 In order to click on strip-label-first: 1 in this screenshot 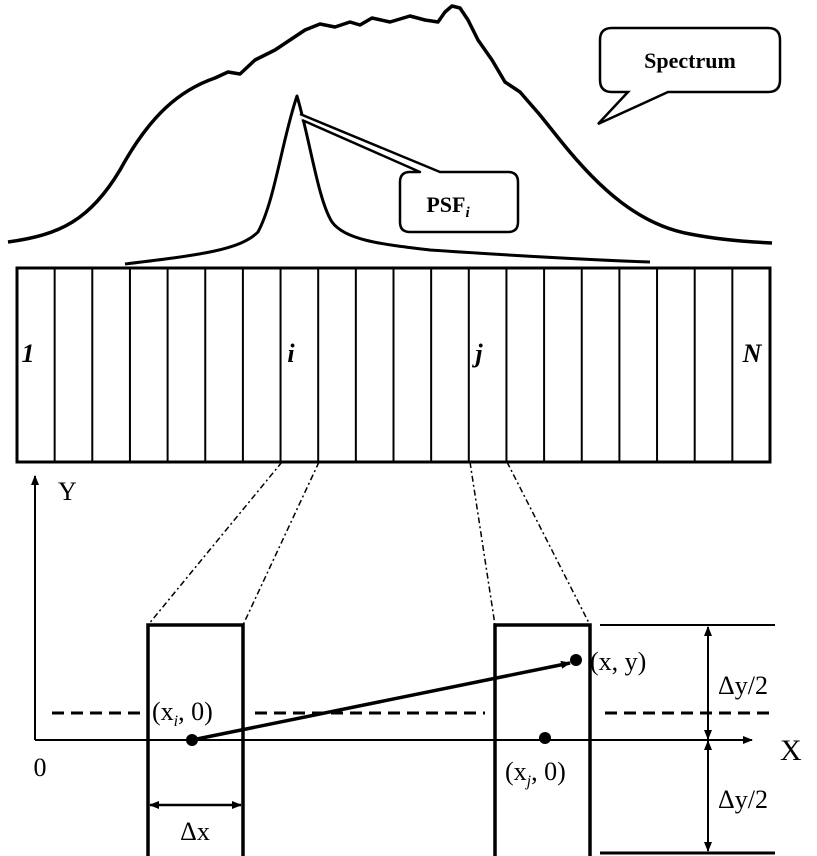, I will do `click(28, 353)`.